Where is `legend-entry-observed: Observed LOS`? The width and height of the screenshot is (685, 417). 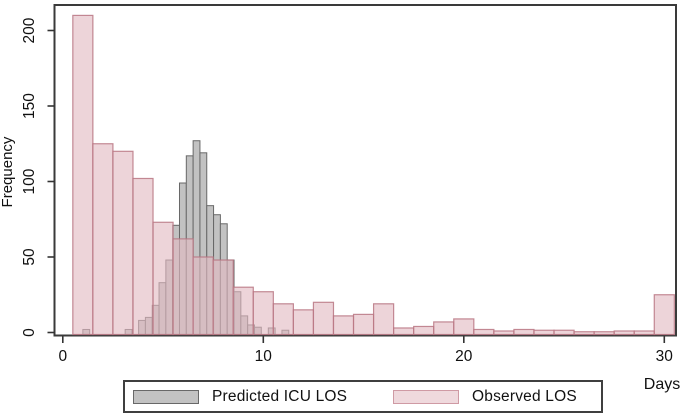
legend-entry-observed: Observed LOS is located at coordinates (485, 396).